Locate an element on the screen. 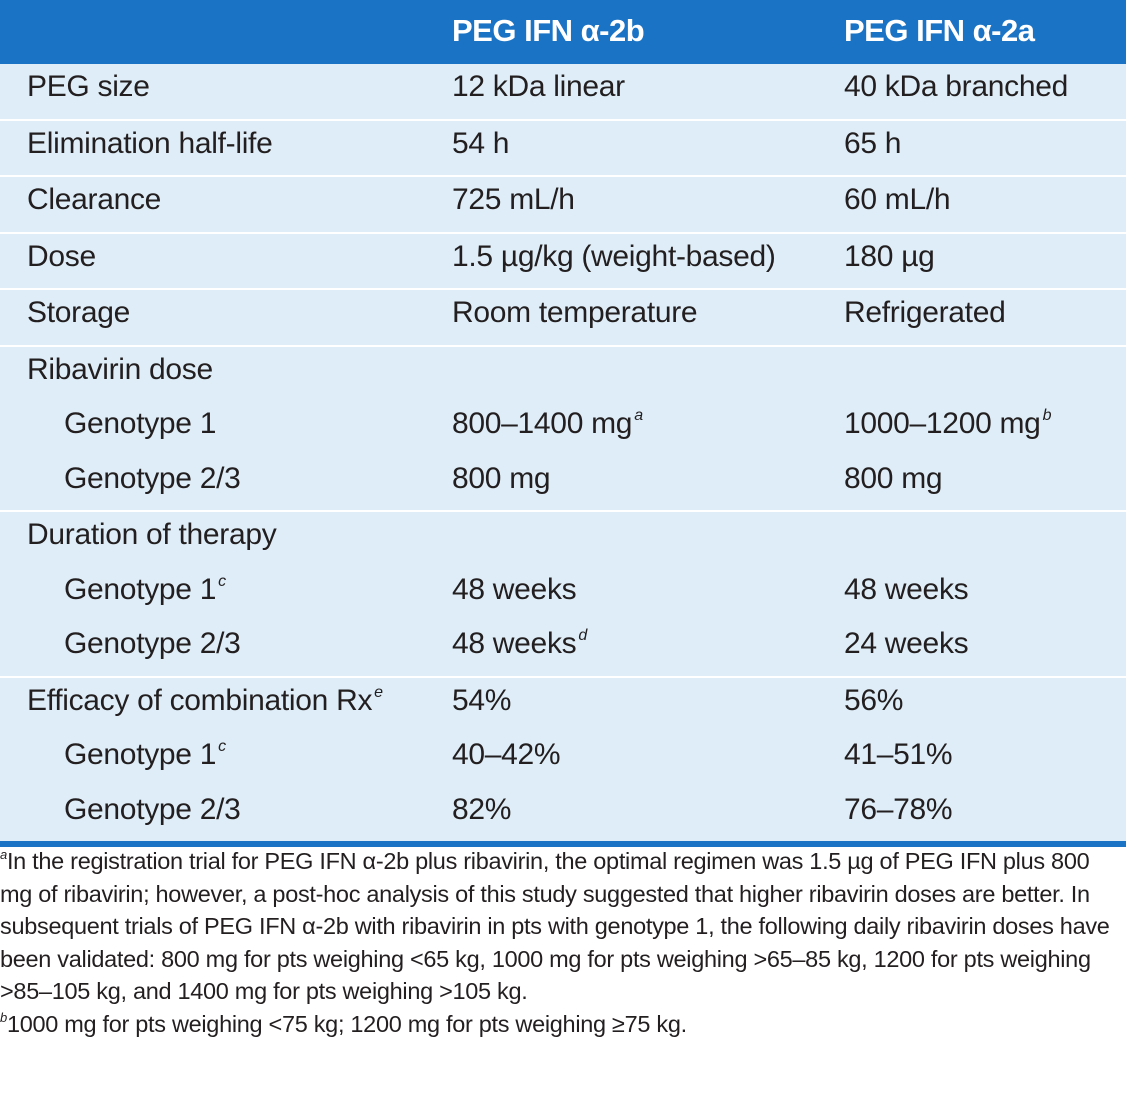 The height and width of the screenshot is (1111, 1126). row-group: Elimination half-life 54 h 65 h is located at coordinates (563, 147).